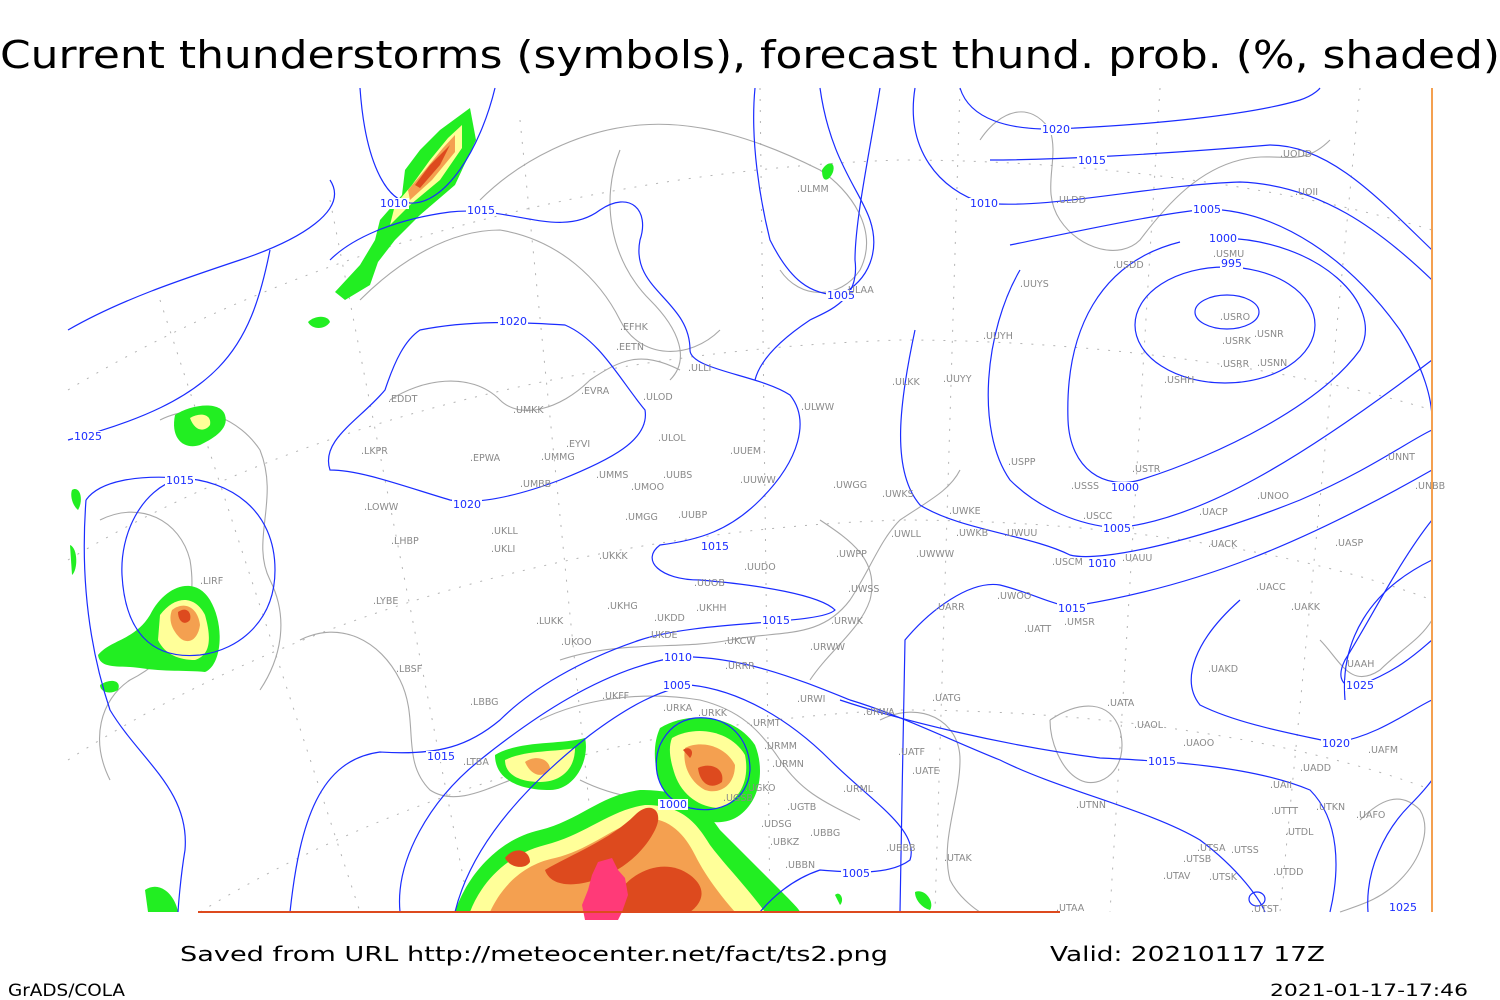  What do you see at coordinates (740, 666) in the screenshot?
I see `station-label: .URRR` at bounding box center [740, 666].